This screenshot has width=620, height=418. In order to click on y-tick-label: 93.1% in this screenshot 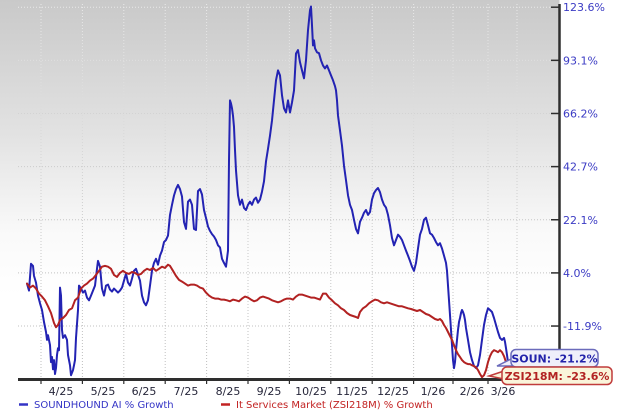, I will do `click(580, 60)`.